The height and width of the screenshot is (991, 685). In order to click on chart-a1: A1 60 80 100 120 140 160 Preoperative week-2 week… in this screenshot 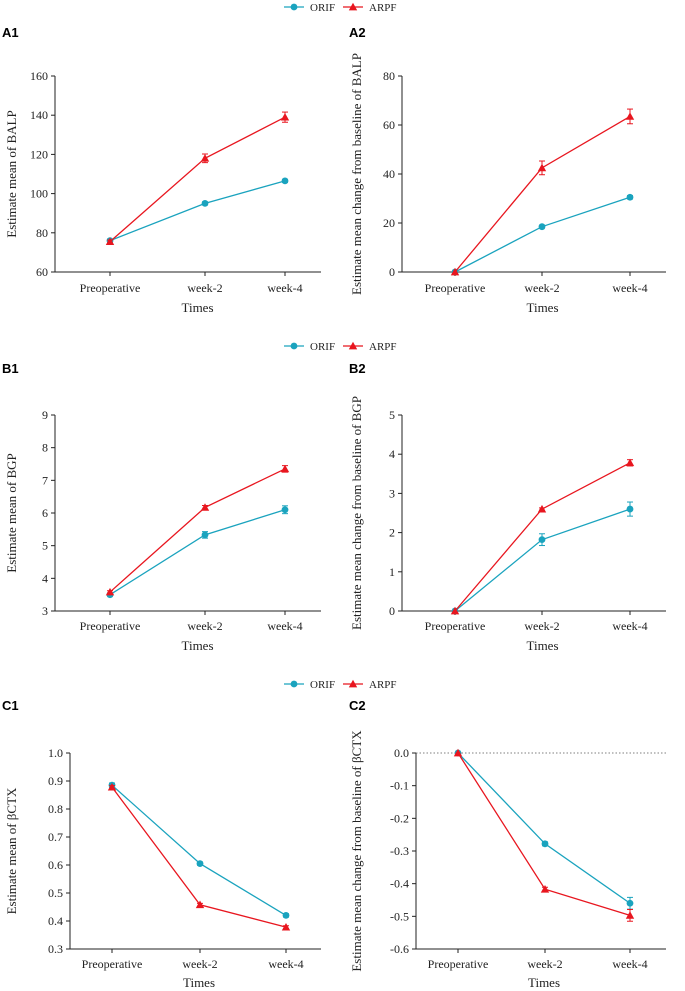, I will do `click(161, 170)`.